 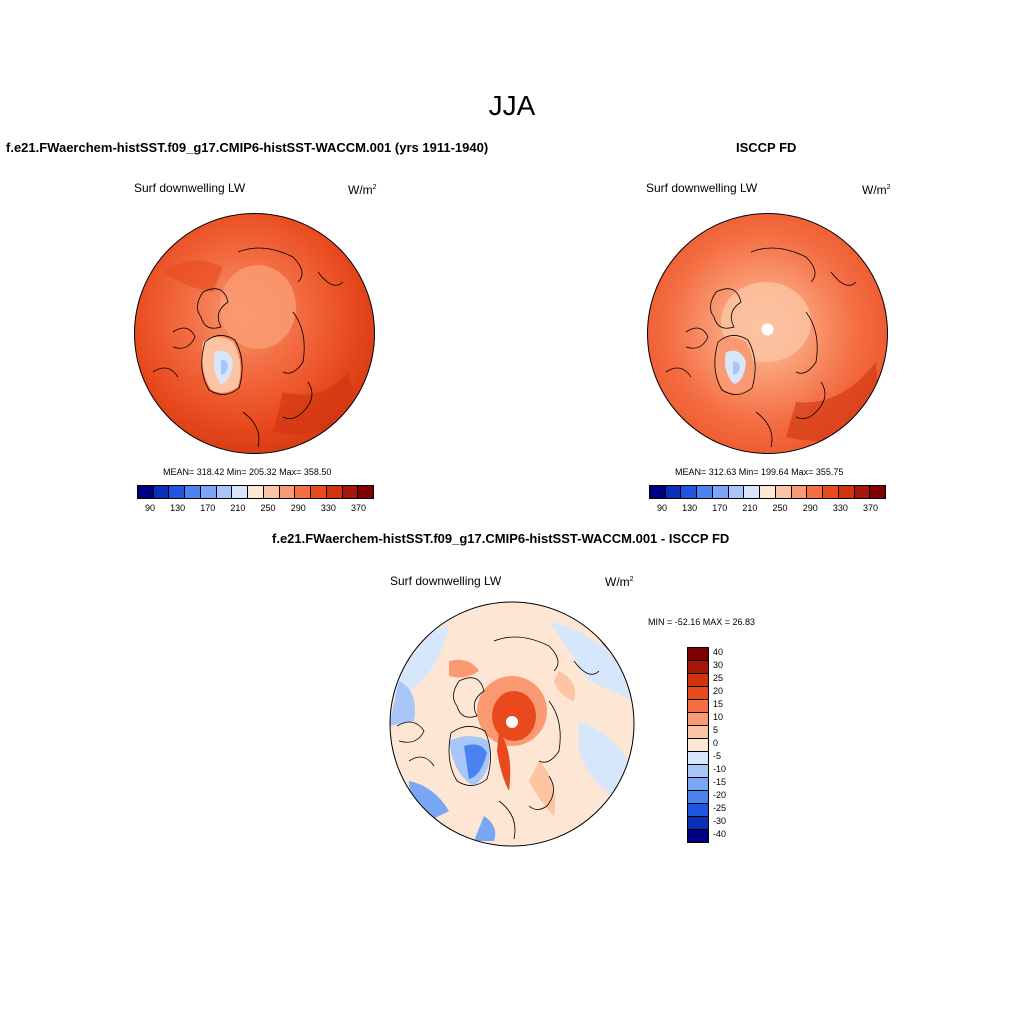 What do you see at coordinates (254, 333) in the screenshot?
I see `panel-1-polar-map` at bounding box center [254, 333].